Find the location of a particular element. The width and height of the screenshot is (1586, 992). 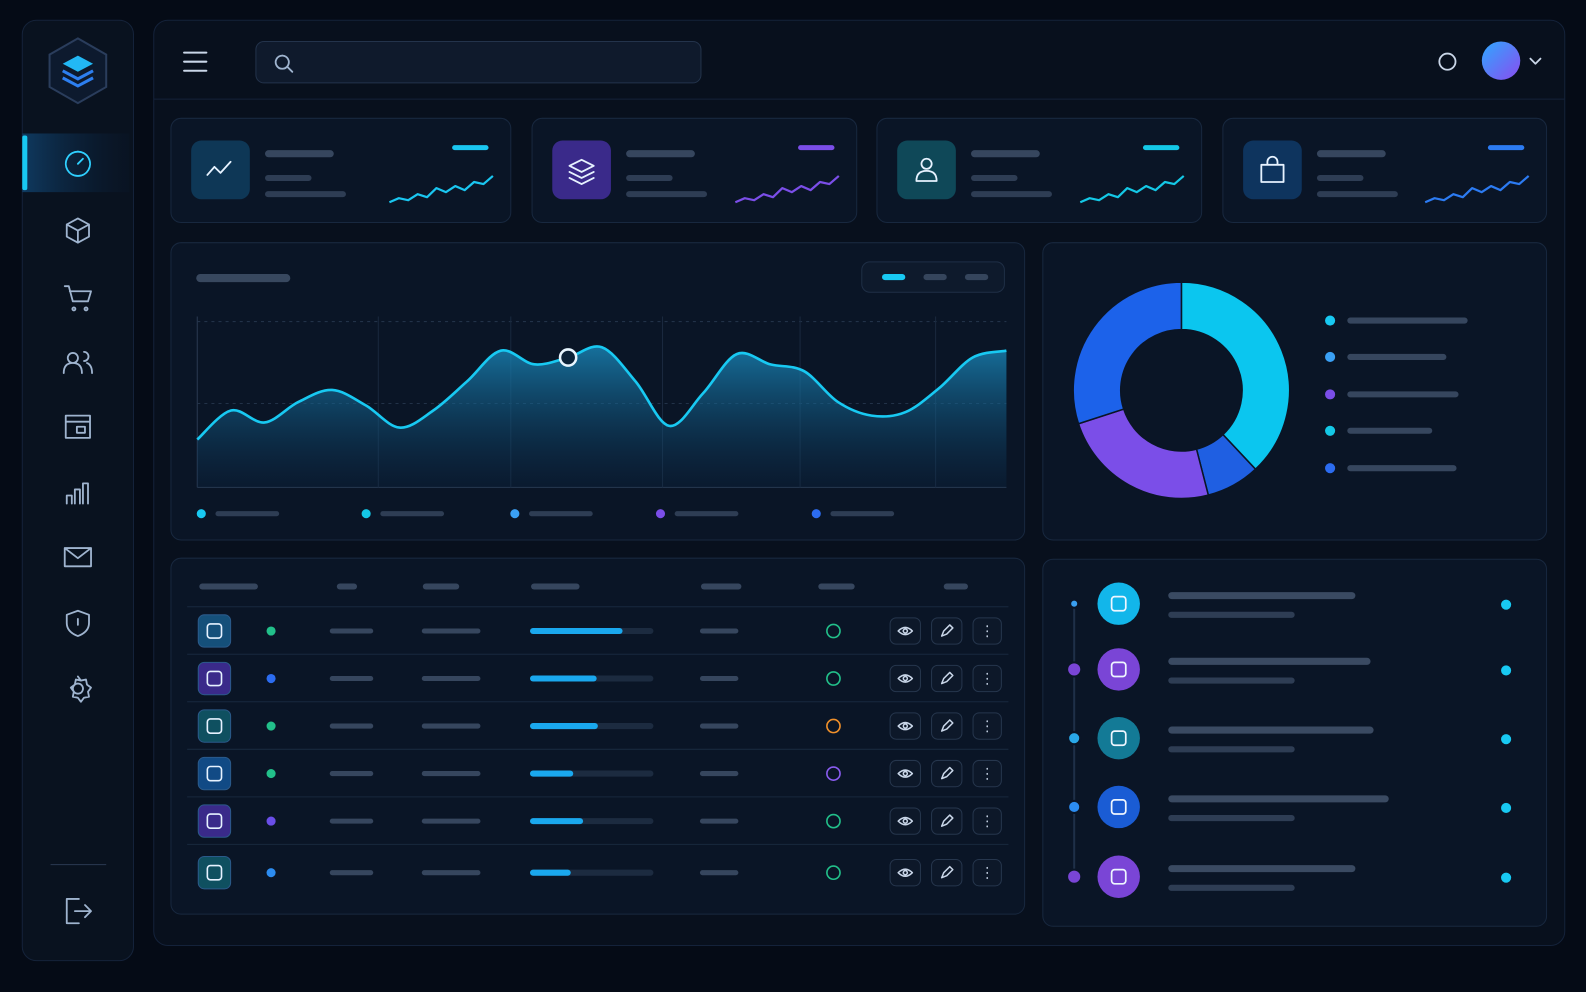

avatar is located at coordinates (1501, 60).